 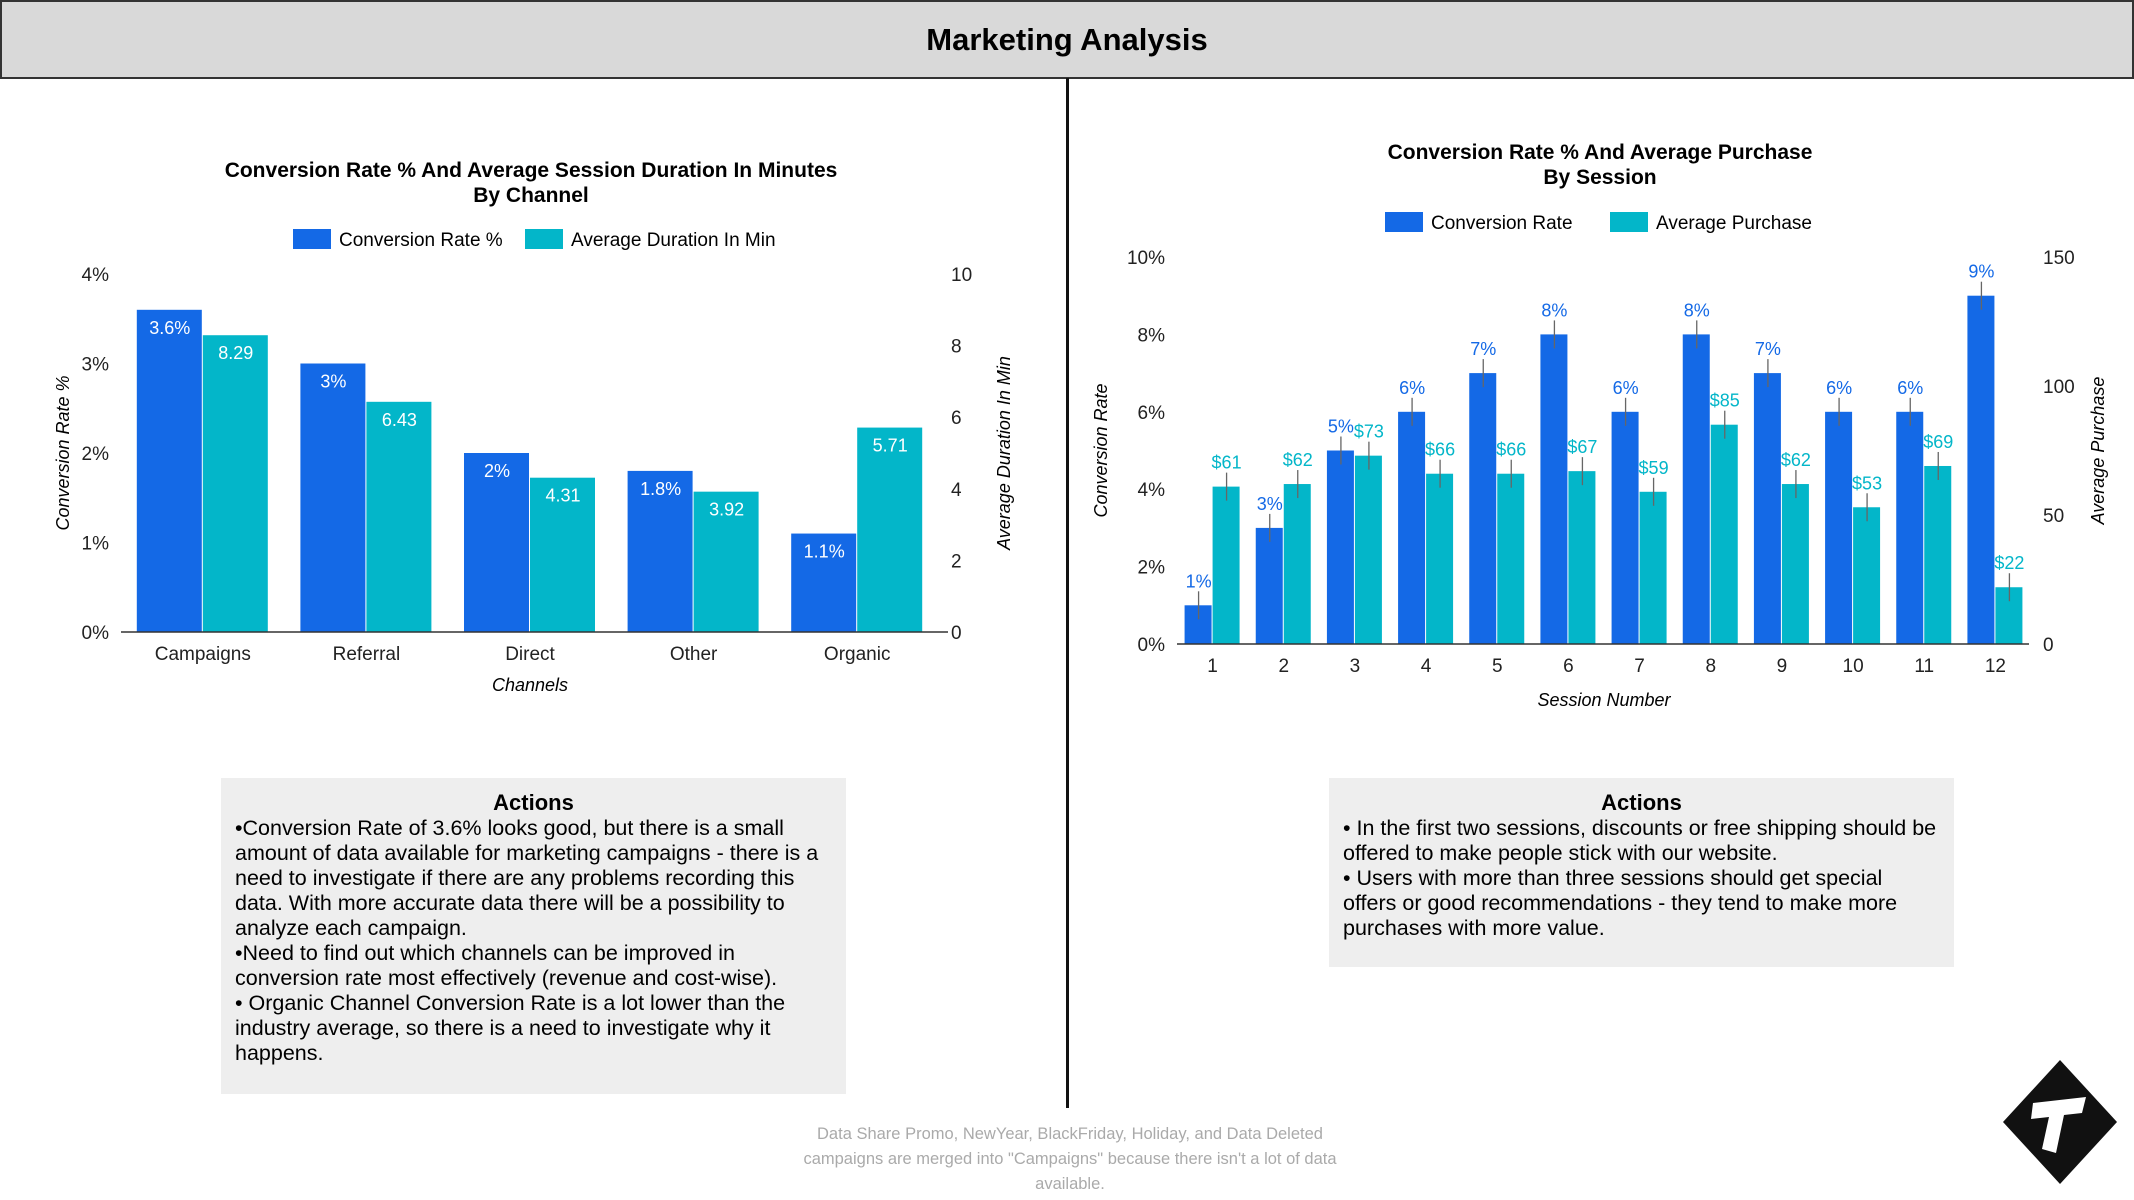 What do you see at coordinates (1004, 453) in the screenshot?
I see `y-axis-title-right: Average Duration In Min` at bounding box center [1004, 453].